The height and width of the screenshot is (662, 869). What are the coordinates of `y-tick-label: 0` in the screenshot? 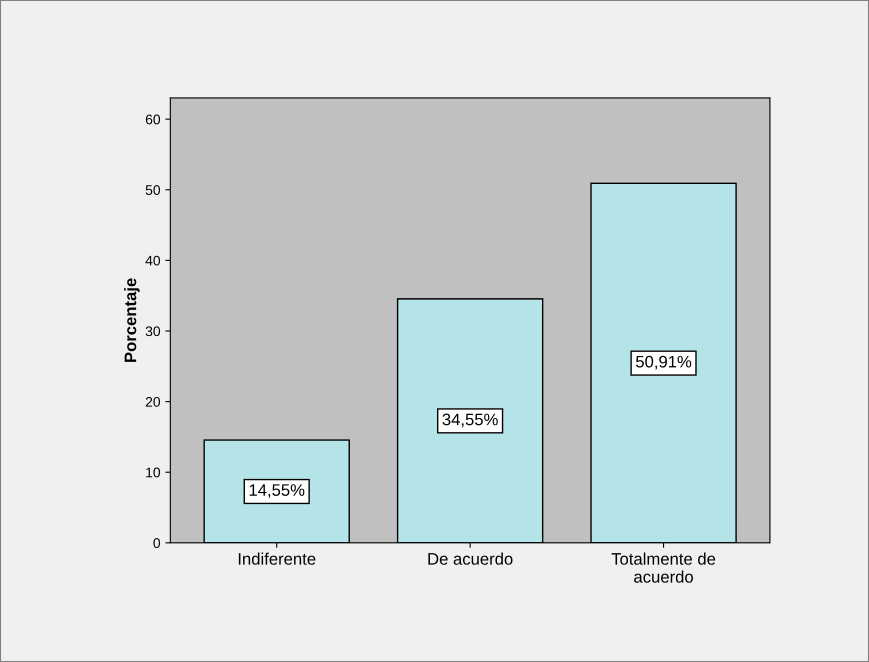 It's located at (156, 543).